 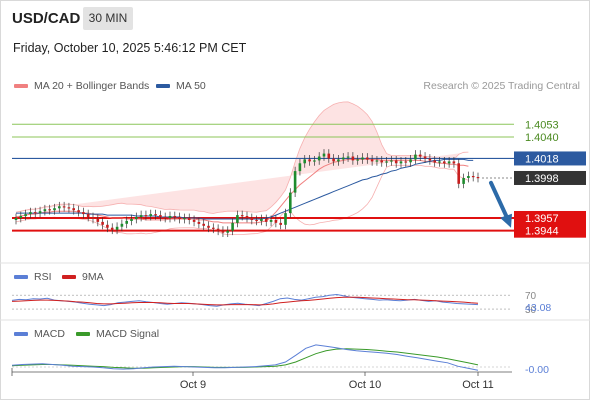 What do you see at coordinates (46, 18) in the screenshot?
I see `symbol-title: USD/CAD` at bounding box center [46, 18].